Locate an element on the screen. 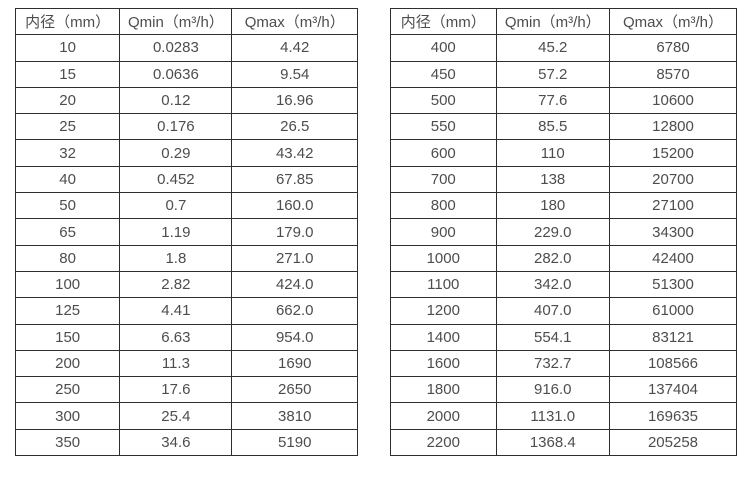 The height and width of the screenshot is (483, 750). table-cell: 9.54 is located at coordinates (294, 74).